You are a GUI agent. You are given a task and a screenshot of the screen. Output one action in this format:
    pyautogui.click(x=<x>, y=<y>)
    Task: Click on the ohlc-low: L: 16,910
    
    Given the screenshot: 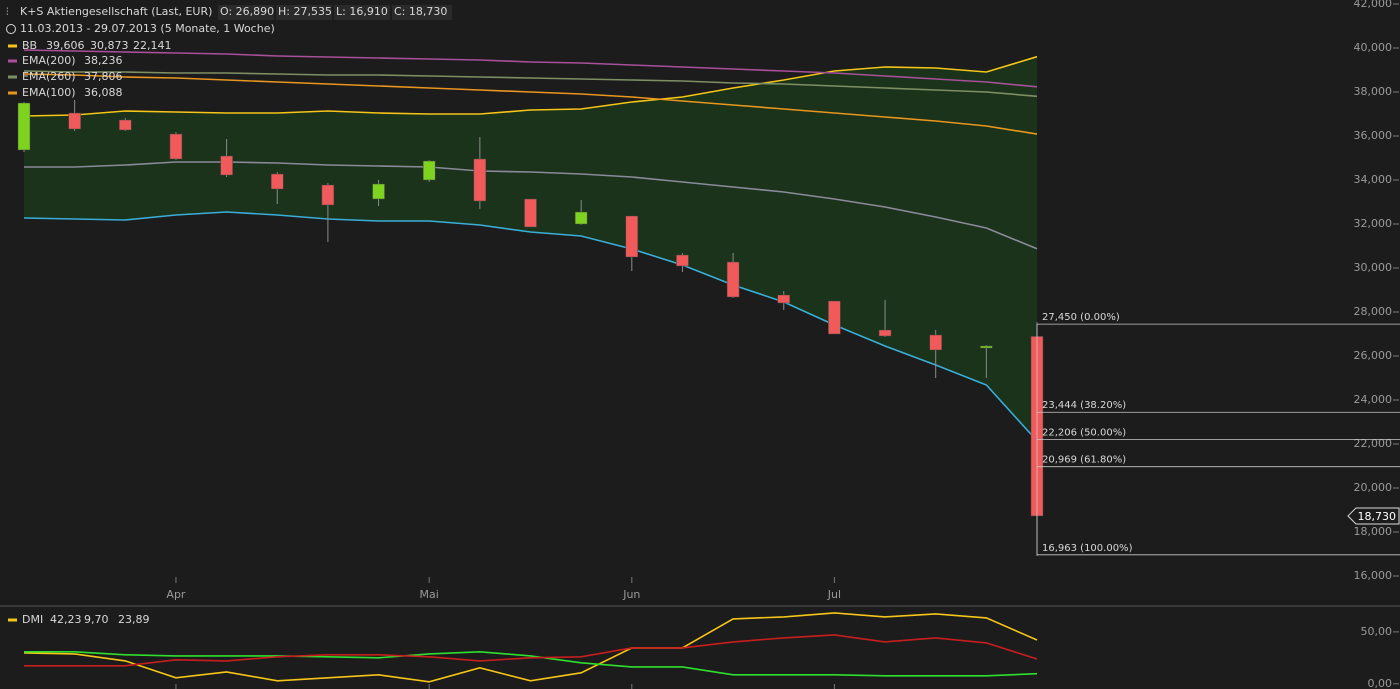 What is the action you would take?
    pyautogui.click(x=362, y=11)
    